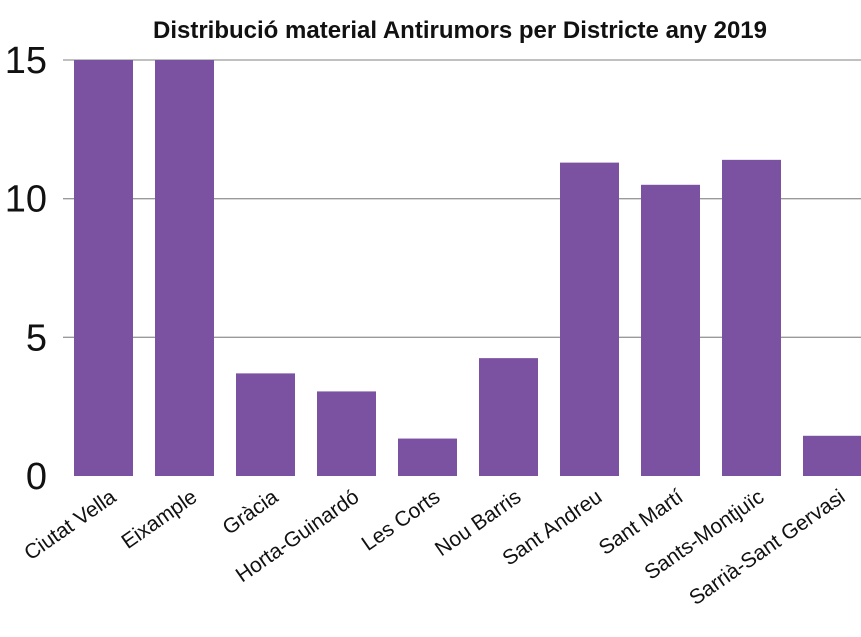 Image resolution: width=861 pixels, height=637 pixels. What do you see at coordinates (401, 520) in the screenshot?
I see `x-tick-label: Les Corts` at bounding box center [401, 520].